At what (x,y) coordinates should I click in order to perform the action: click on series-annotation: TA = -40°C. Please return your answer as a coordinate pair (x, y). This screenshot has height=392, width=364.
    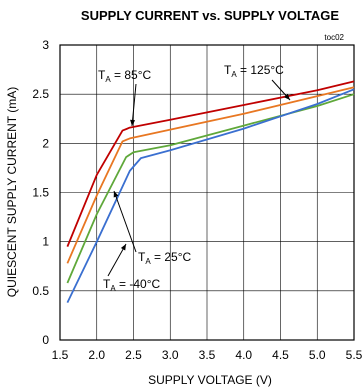
    Looking at the image, I should click on (132, 285).